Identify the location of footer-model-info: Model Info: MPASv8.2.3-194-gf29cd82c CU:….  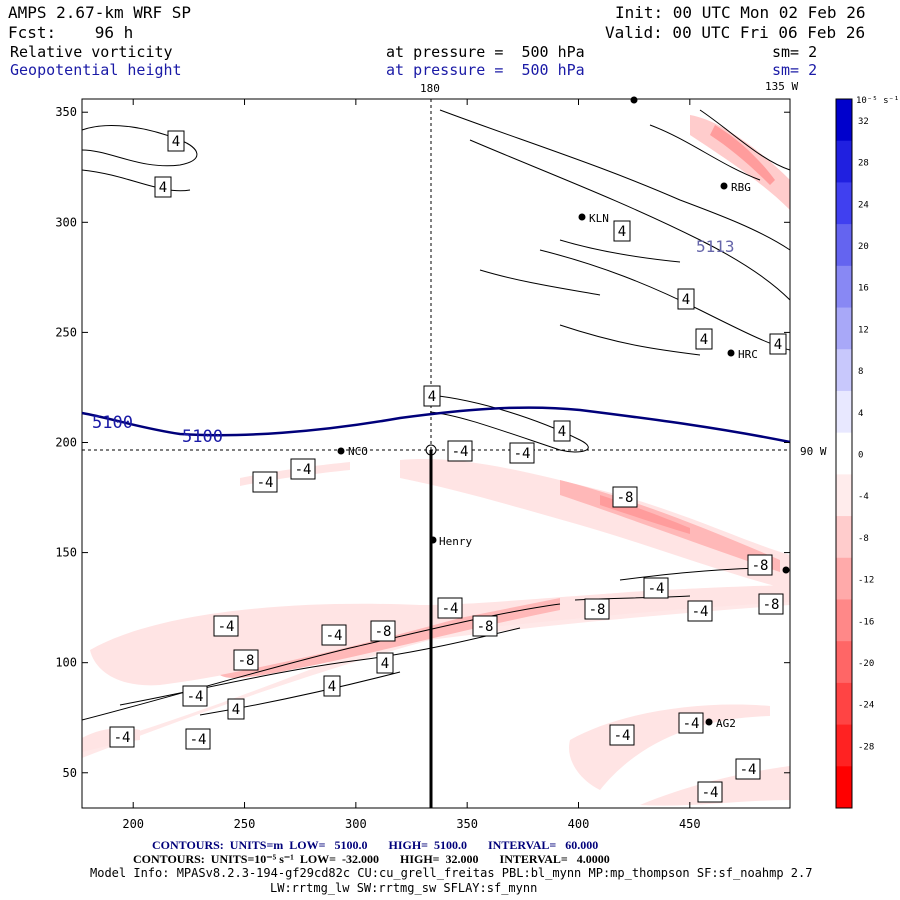
(451, 873).